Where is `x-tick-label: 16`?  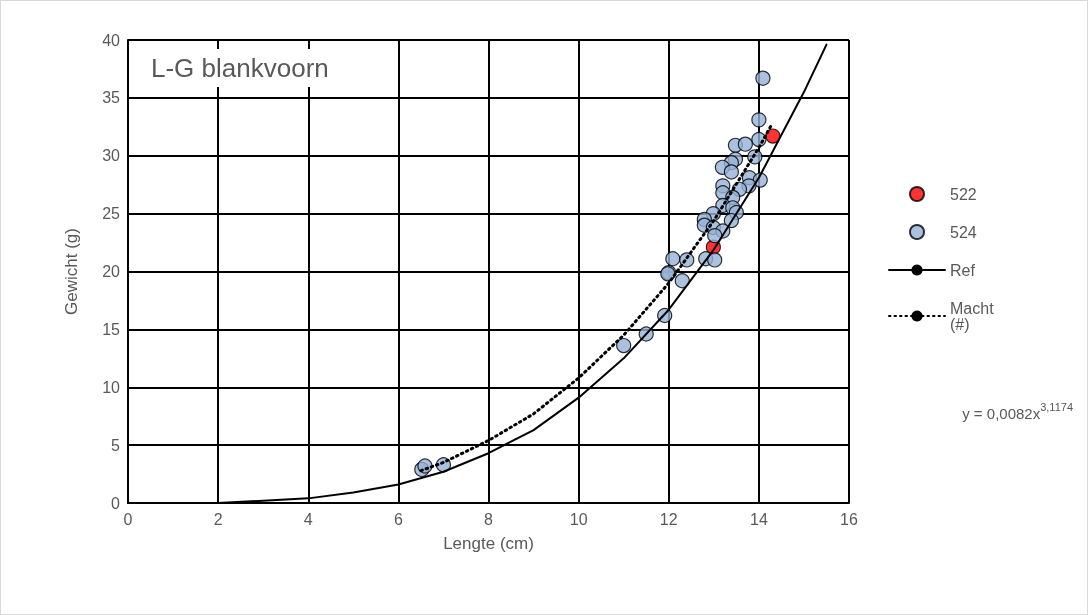
x-tick-label: 16 is located at coordinates (849, 519).